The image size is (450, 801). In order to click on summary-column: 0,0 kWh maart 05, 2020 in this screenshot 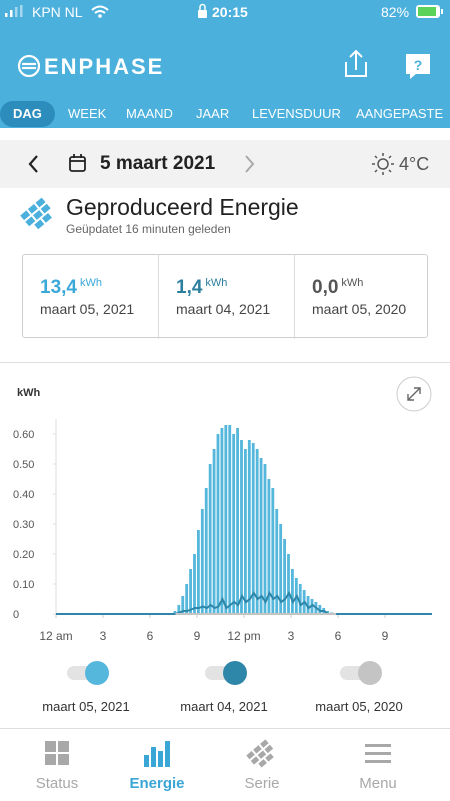, I will do `click(361, 297)`.